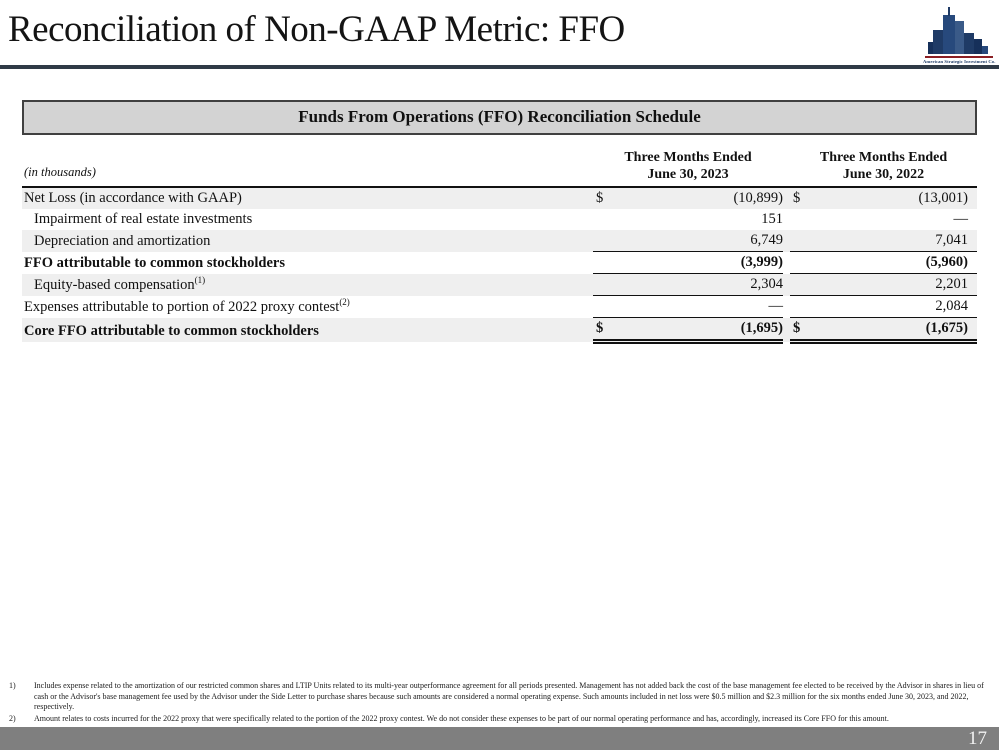 Image resolution: width=999 pixels, height=750 pixels. What do you see at coordinates (701, 284) in the screenshot?
I see `value-2023: 2,304` at bounding box center [701, 284].